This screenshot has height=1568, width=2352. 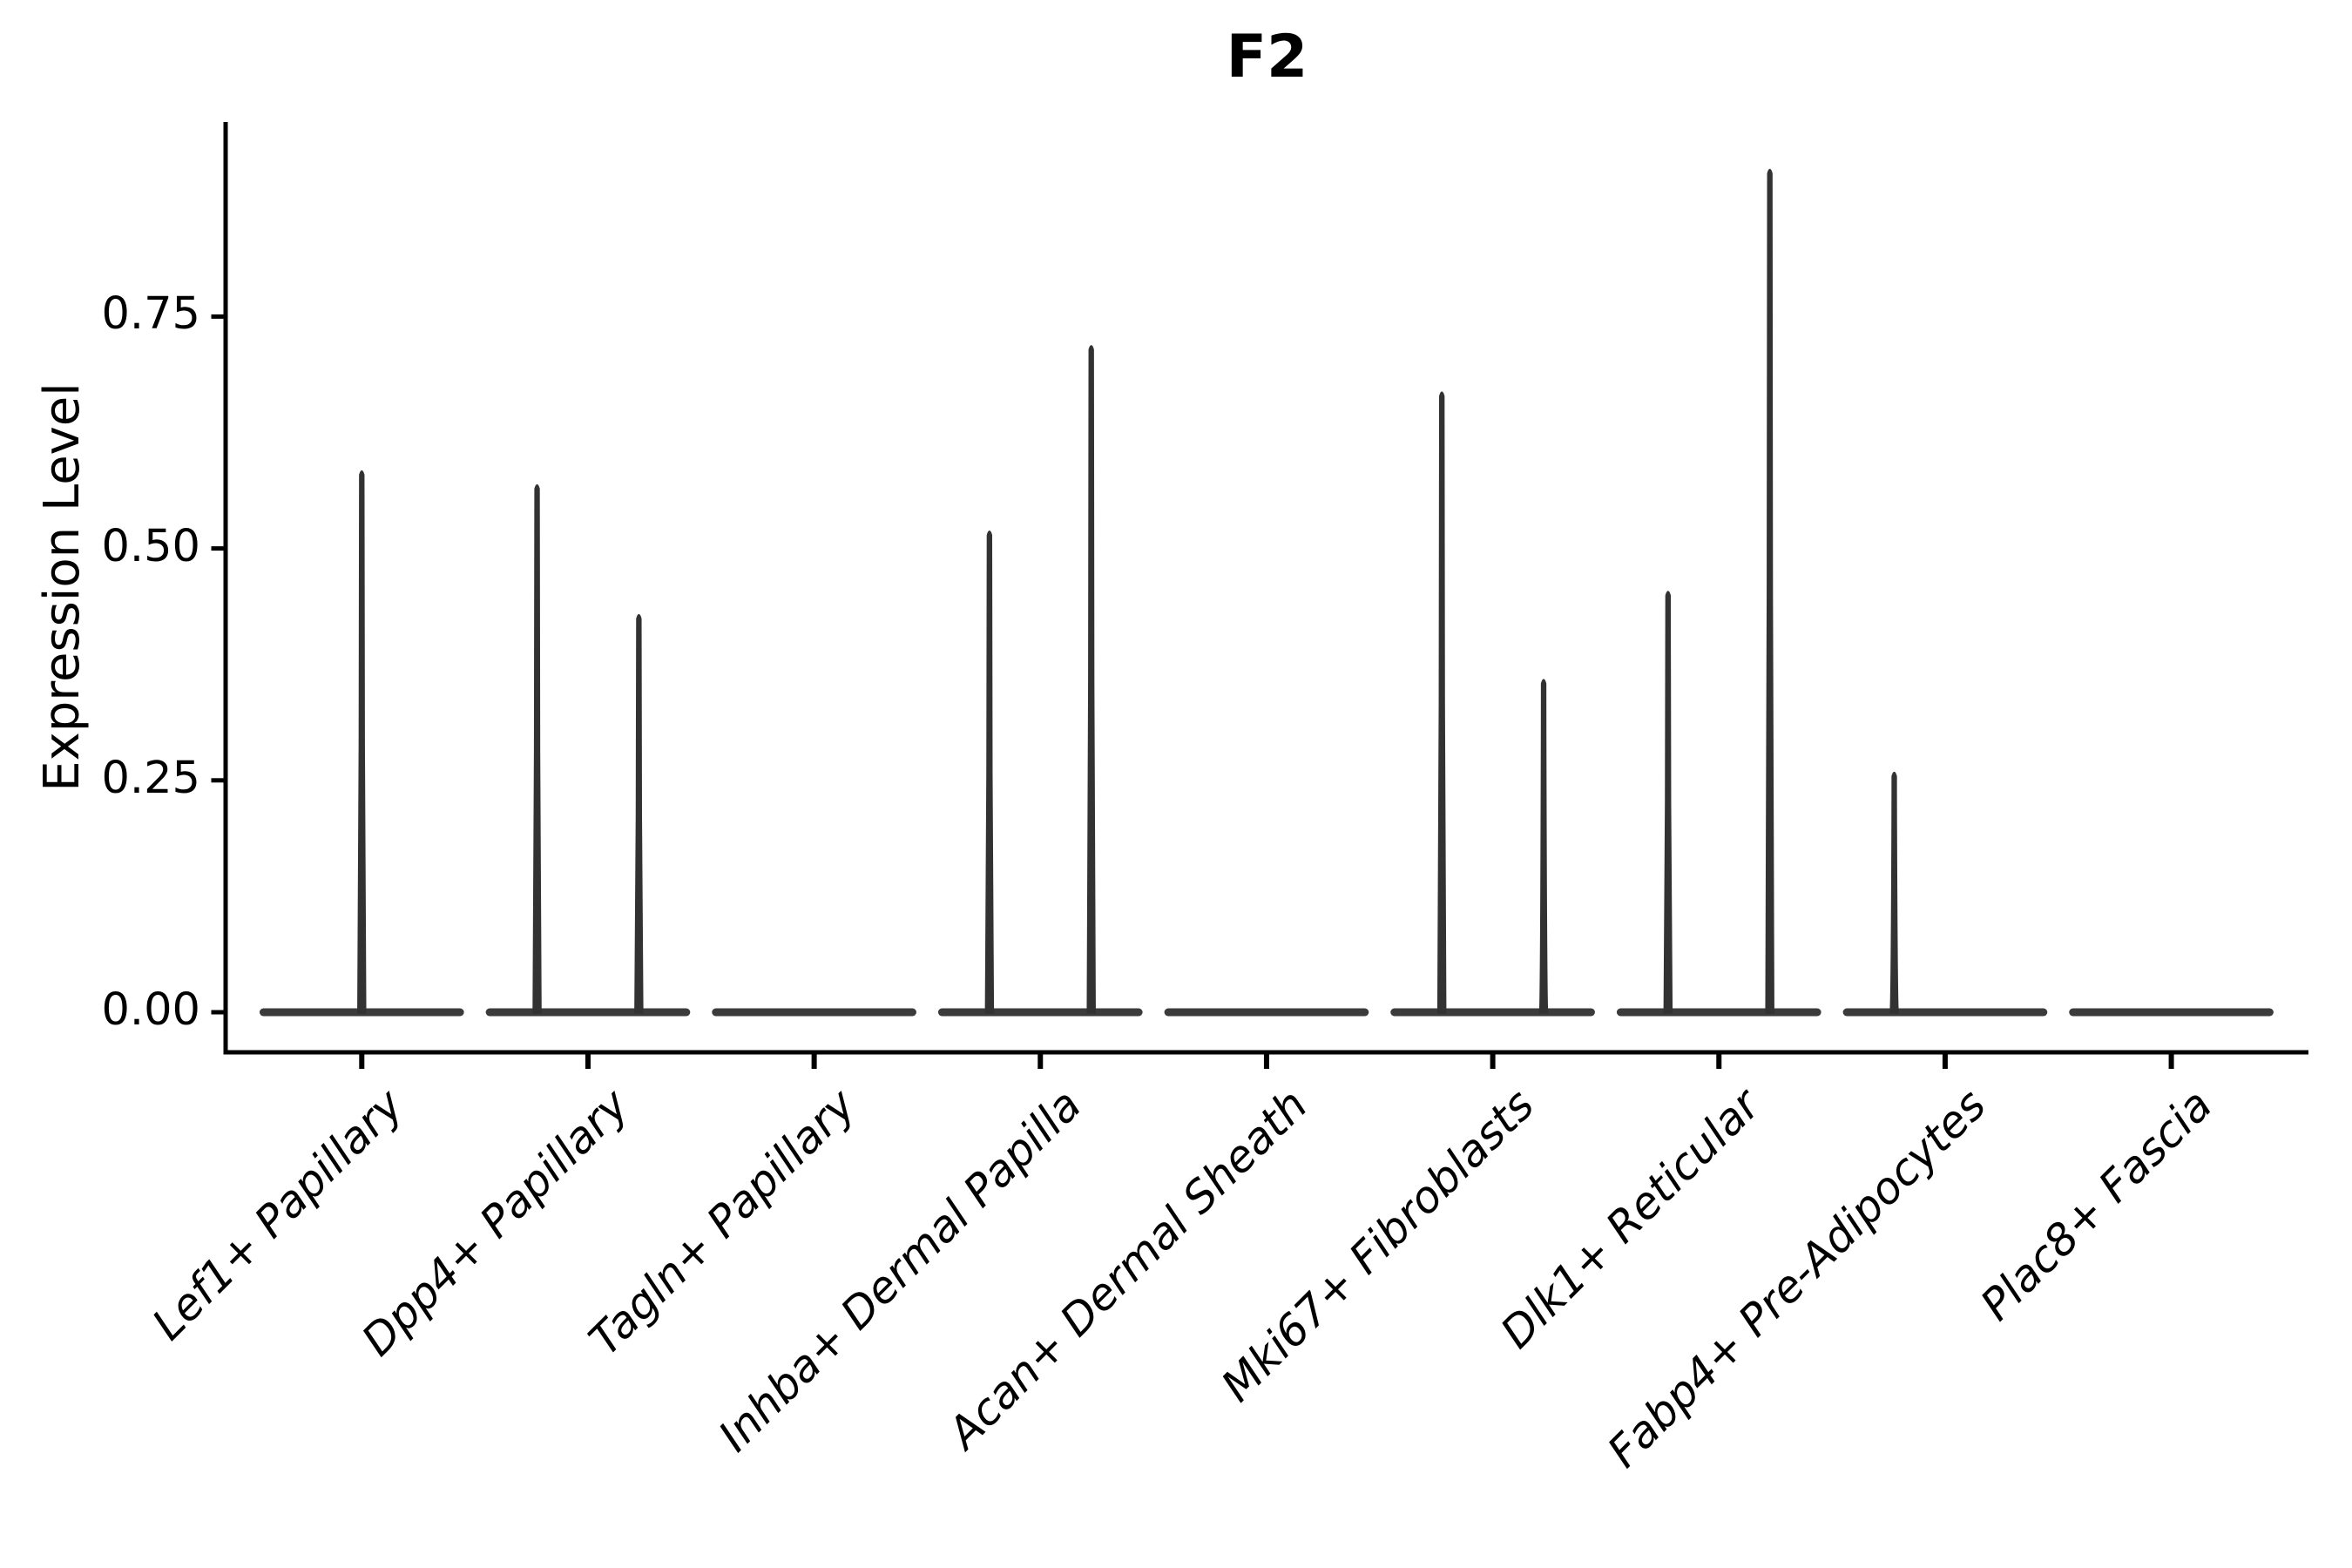 What do you see at coordinates (150, 314) in the screenshot?
I see `y-tick-label: 0.75` at bounding box center [150, 314].